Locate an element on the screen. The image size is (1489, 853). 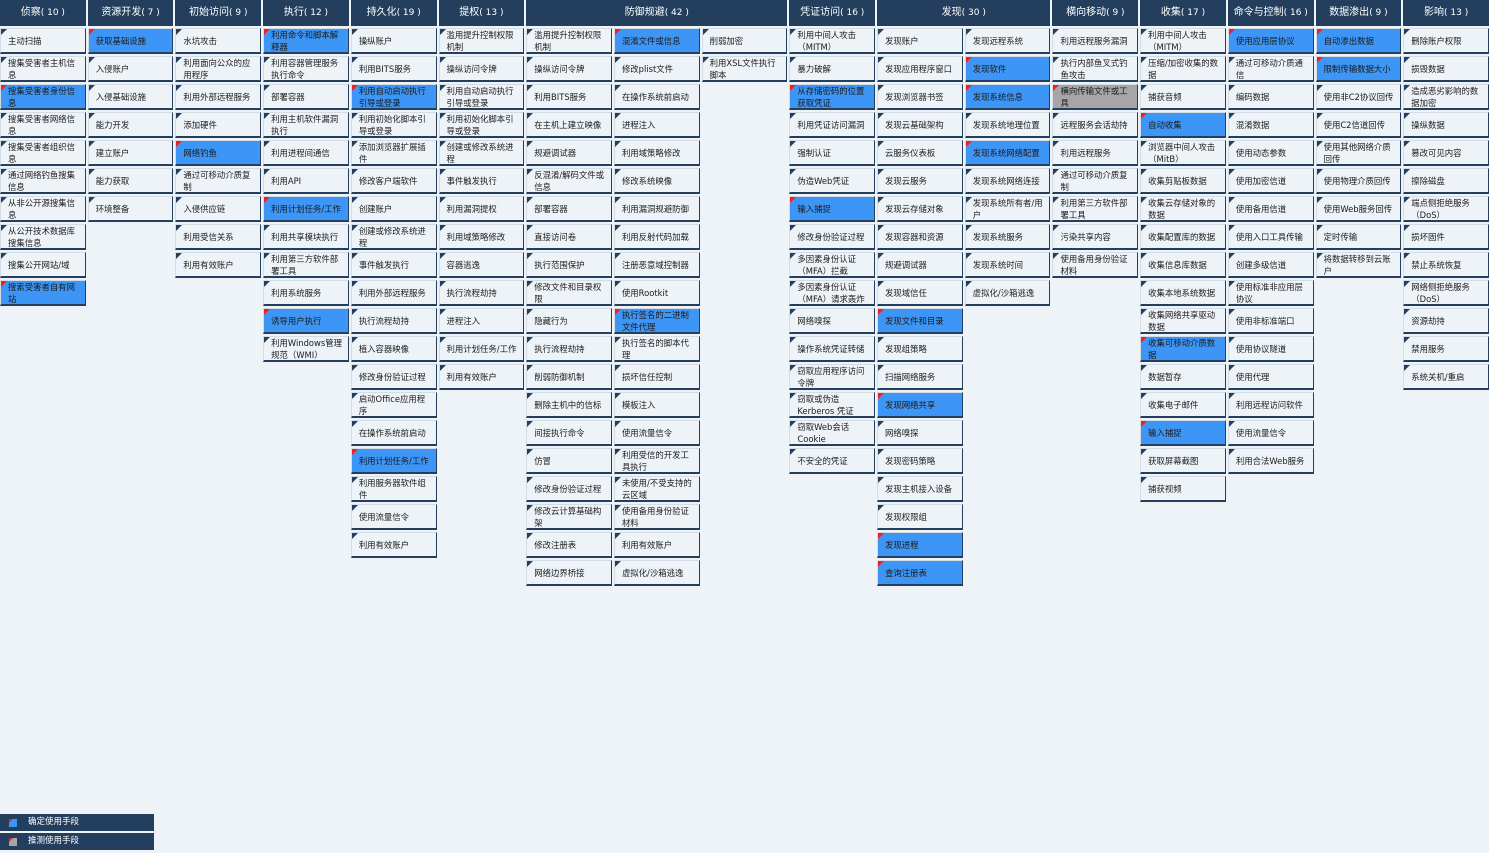
tactic-header: 凭证访问( 16 ) is located at coordinates (832, 13).